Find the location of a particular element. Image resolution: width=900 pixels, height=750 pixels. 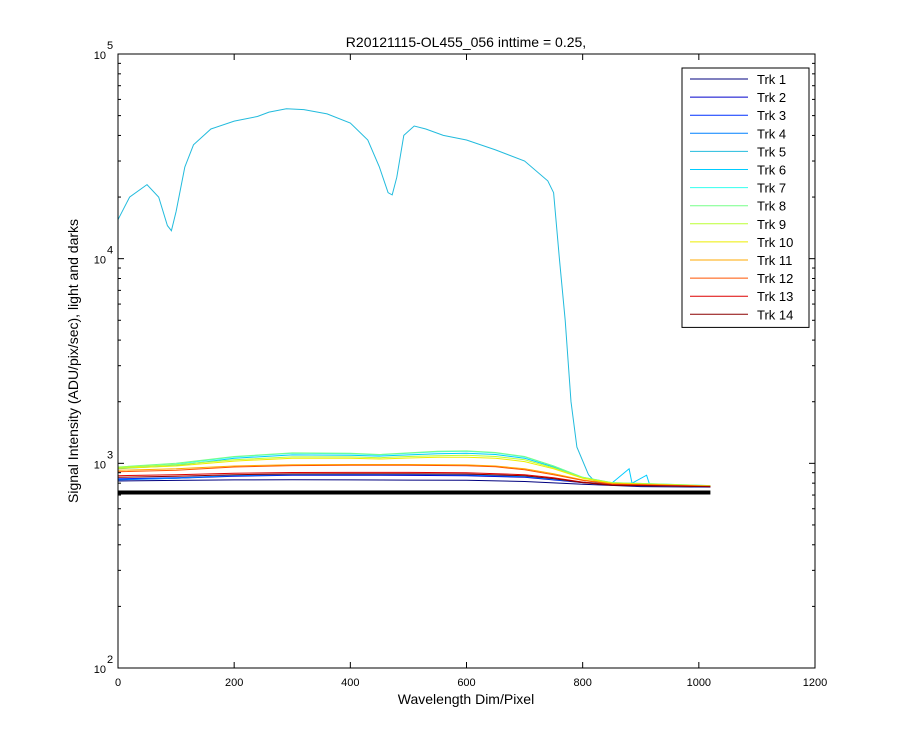

legend-label: Trk 14 is located at coordinates (775, 314).